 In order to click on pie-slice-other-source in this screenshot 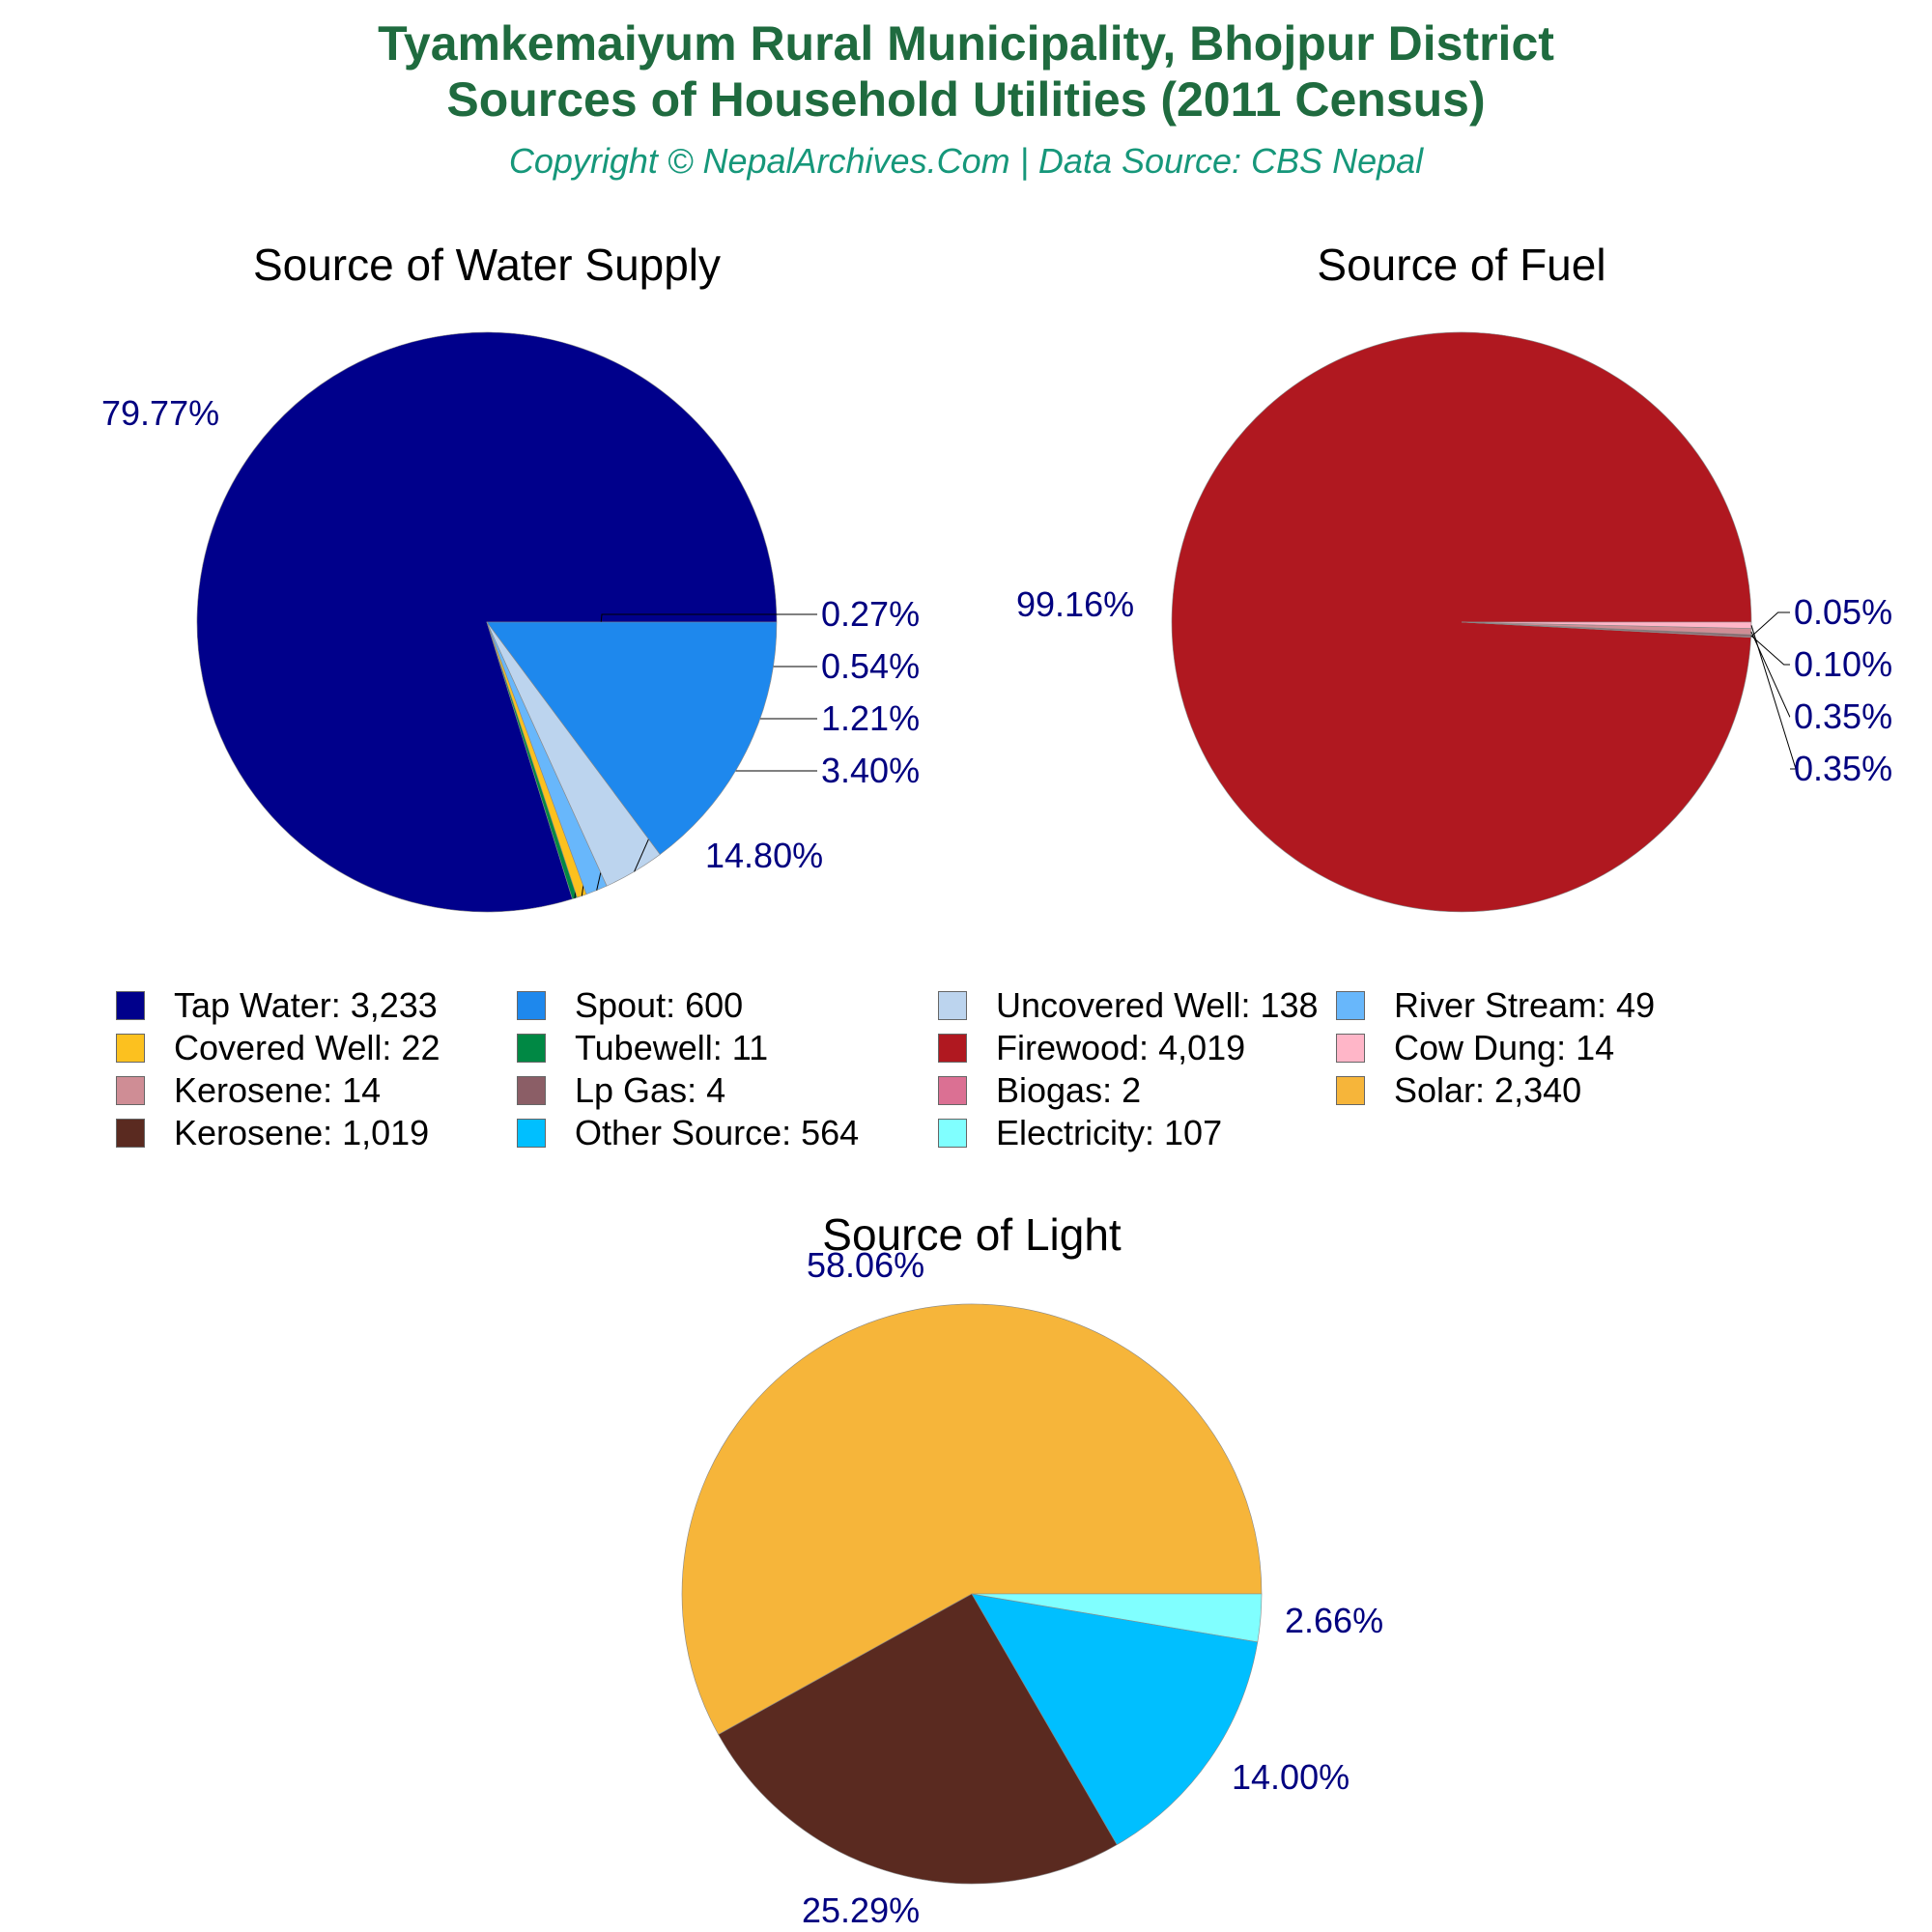, I will do `click(1115, 1719)`.